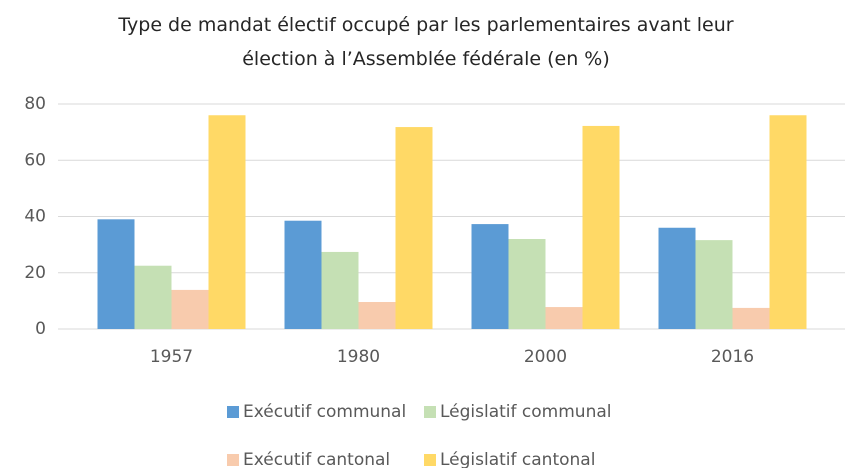 This screenshot has width=853, height=468. Describe the element at coordinates (171, 357) in the screenshot. I see `x-tick-label: 1957` at that location.